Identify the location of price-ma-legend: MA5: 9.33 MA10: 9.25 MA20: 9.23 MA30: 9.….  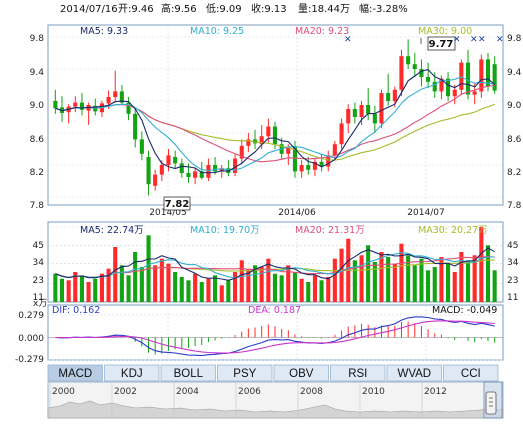
(276, 31).